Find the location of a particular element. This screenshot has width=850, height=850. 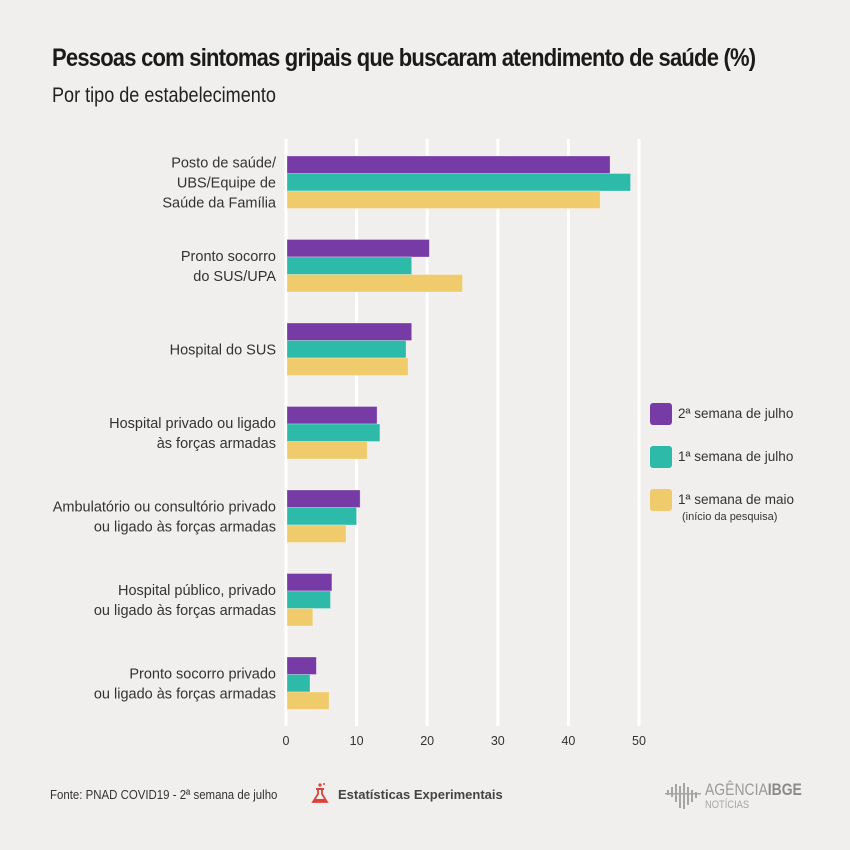

experimental-stats-label: Estatísticas Experimentais is located at coordinates (420, 794).